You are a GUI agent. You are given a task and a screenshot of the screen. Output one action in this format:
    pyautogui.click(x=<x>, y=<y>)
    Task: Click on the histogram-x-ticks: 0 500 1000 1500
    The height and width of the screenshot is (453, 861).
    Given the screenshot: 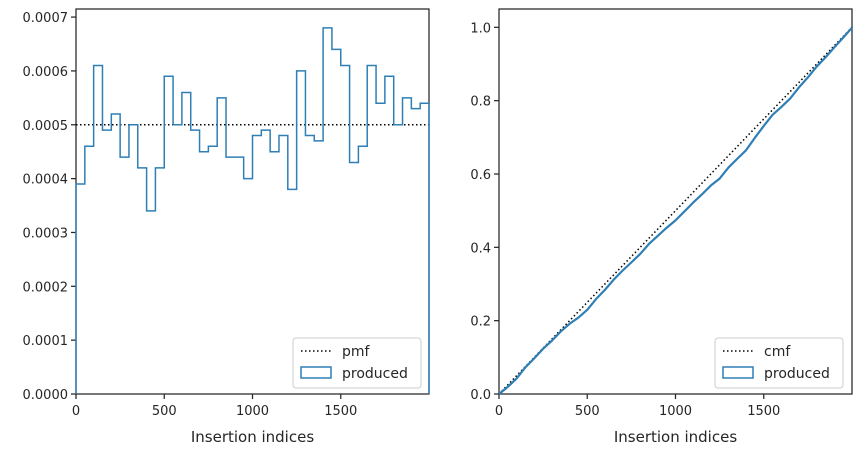 What is the action you would take?
    pyautogui.click(x=214, y=406)
    